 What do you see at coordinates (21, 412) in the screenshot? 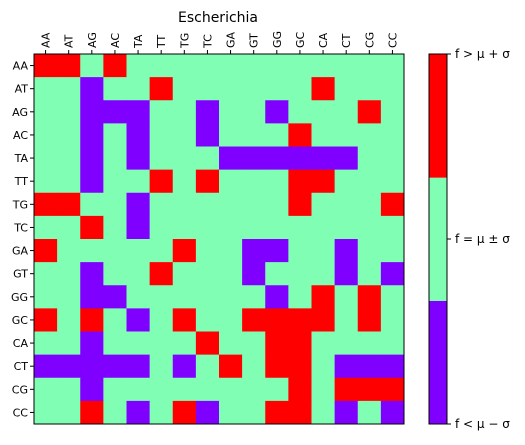
I see `y-tick-label: CC` at bounding box center [21, 412].